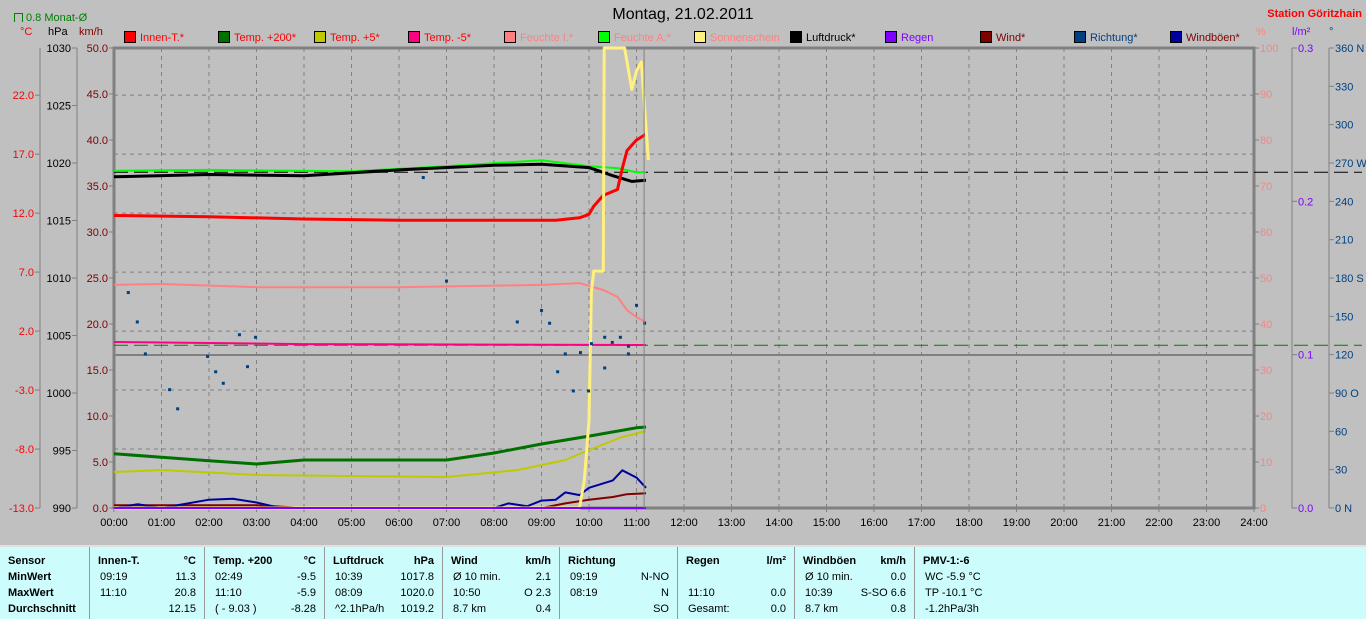 Image resolution: width=1366 pixels, height=619 pixels. Describe the element at coordinates (854, 579) in the screenshot. I see `table-row: Ø 10 min. 0.0` at that location.